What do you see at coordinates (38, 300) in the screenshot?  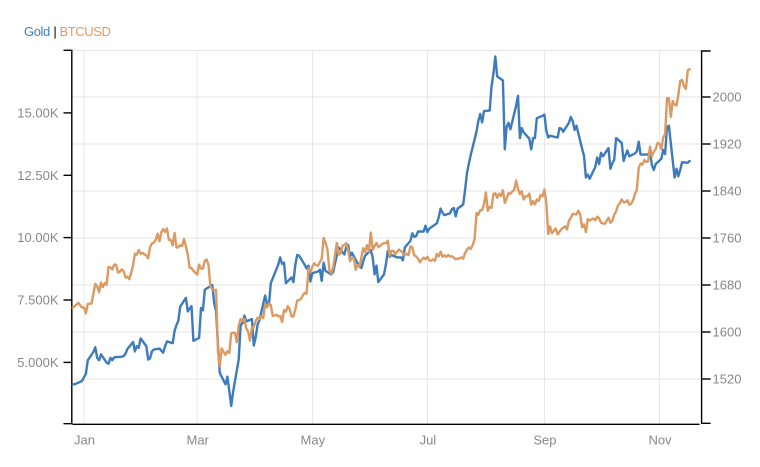 I see `svg-text: 7.500K` at bounding box center [38, 300].